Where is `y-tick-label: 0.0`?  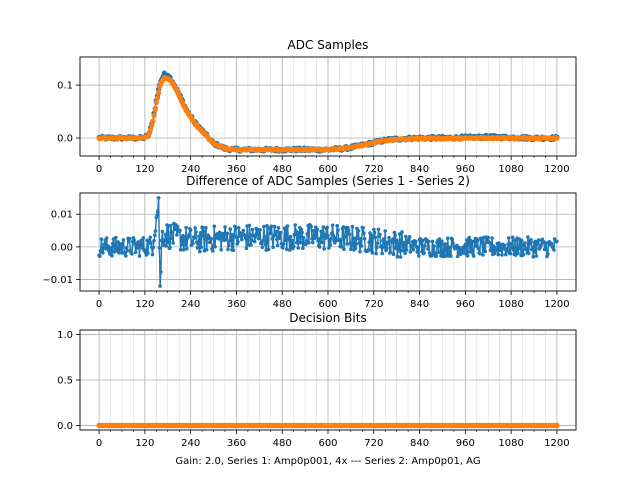 y-tick-label: 0.0 is located at coordinates (65, 139).